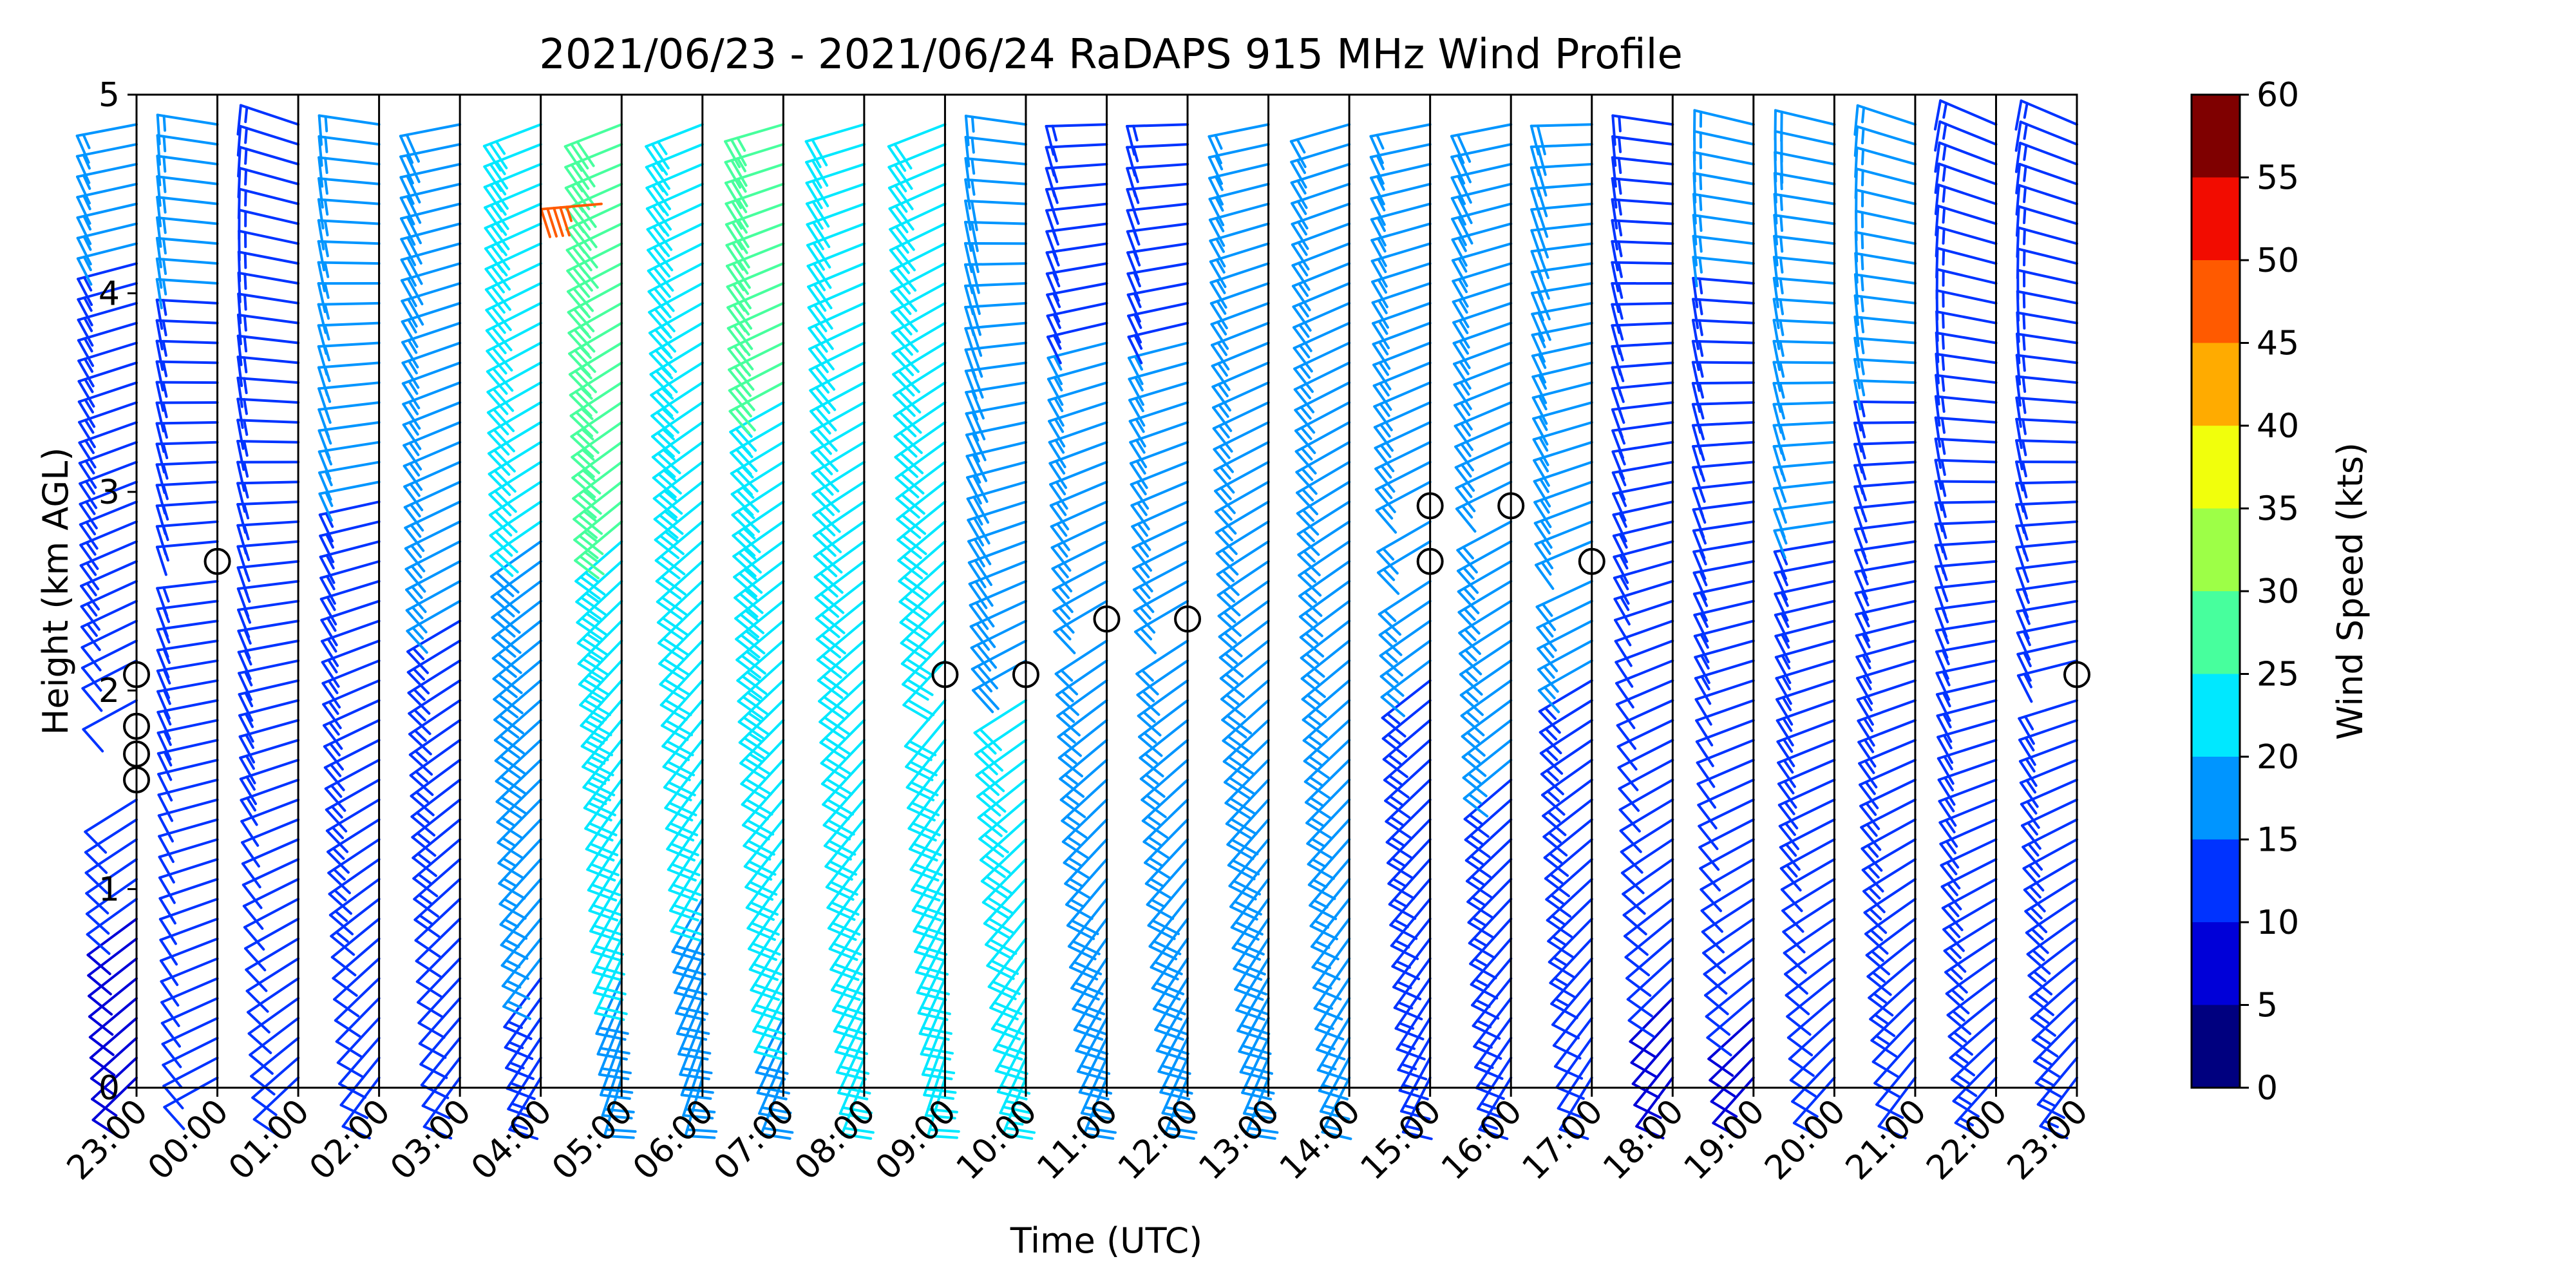  Describe the element at coordinates (836, 1140) in the screenshot. I see `x-tick-label: 08:00` at that location.